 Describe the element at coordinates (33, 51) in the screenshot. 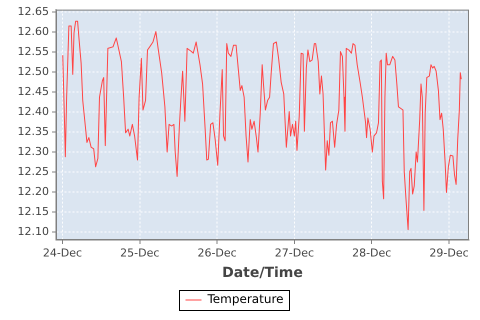

I see `y-tick-label: 12.55` at that location.